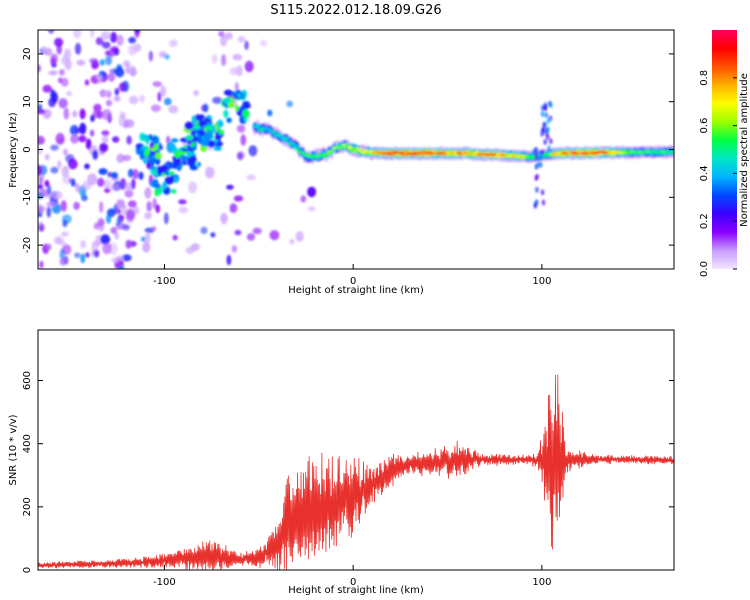 This screenshot has width=750, height=600. What do you see at coordinates (356, 290) in the screenshot?
I see `spectrogram-x-label: Height of straight line (km)` at bounding box center [356, 290].